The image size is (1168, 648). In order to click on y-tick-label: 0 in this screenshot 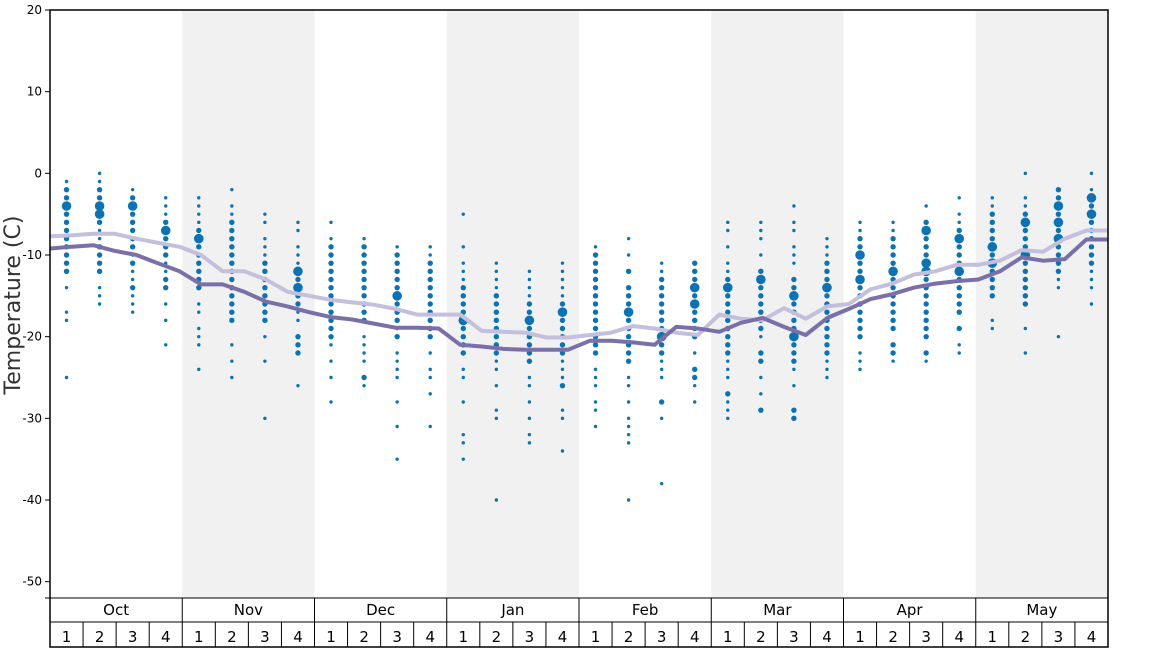, I will do `click(38, 173)`.